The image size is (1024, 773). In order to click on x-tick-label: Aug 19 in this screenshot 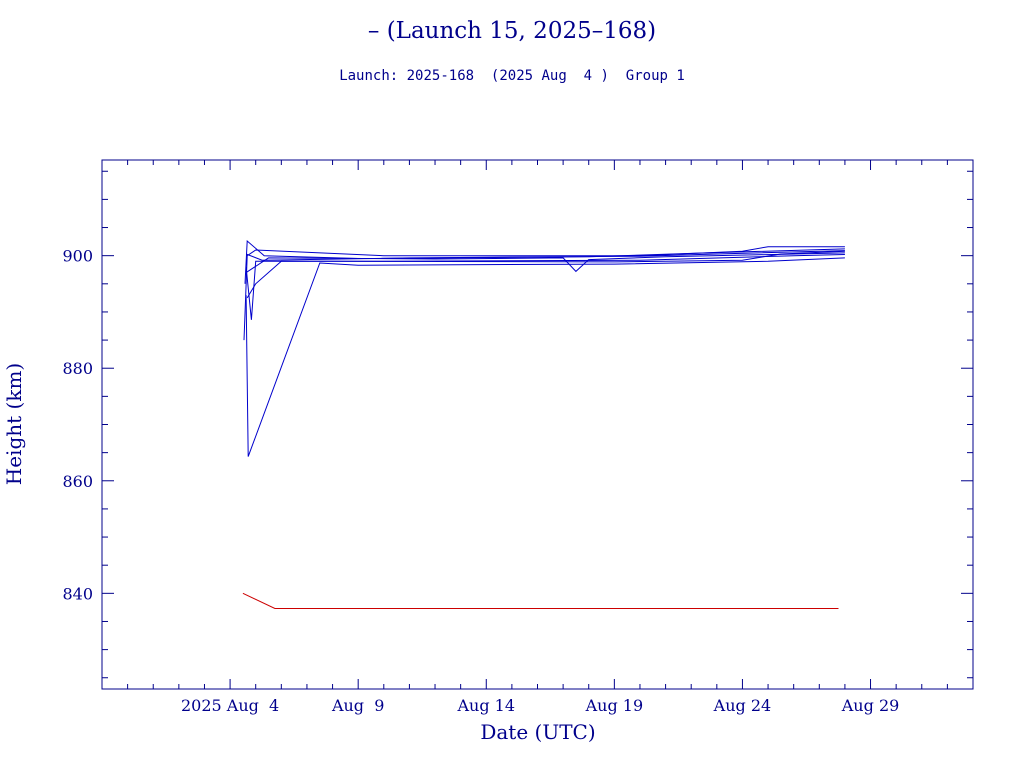, I will do `click(614, 705)`.